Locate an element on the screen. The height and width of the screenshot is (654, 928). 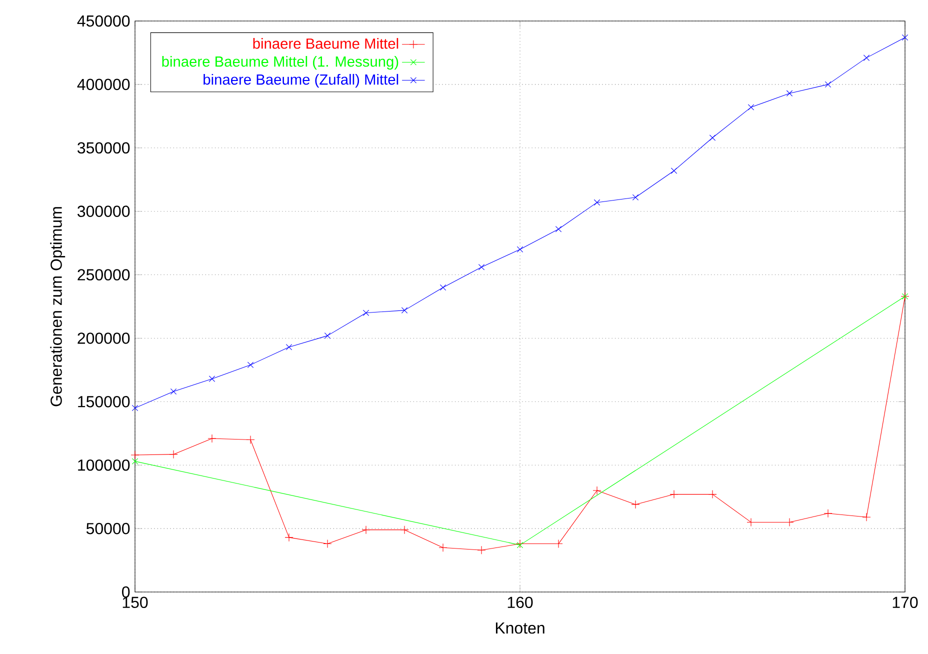
y-tick-label: 200000 is located at coordinates (104, 338).